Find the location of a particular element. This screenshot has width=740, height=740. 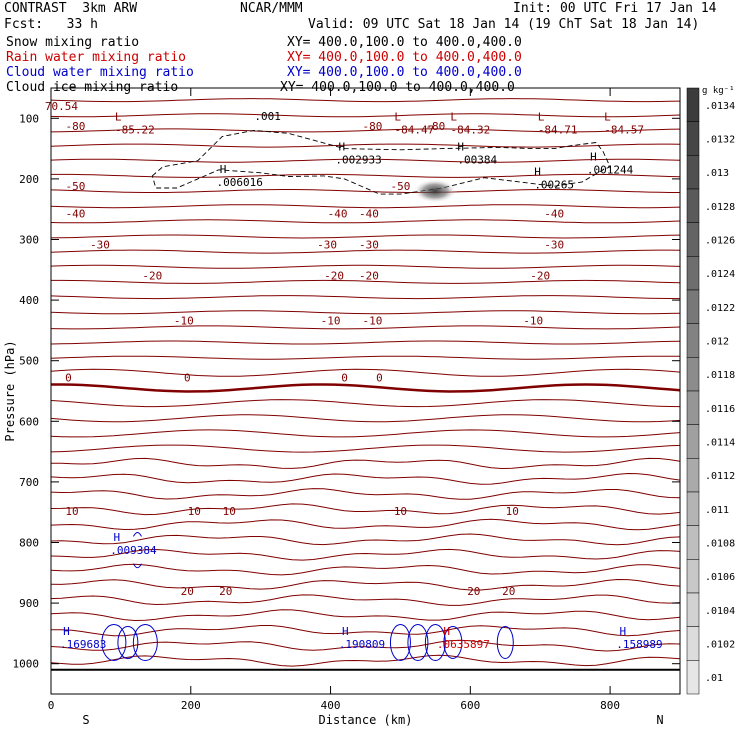

plot-title: CONTRAST 3km ARW is located at coordinates (71, 8).